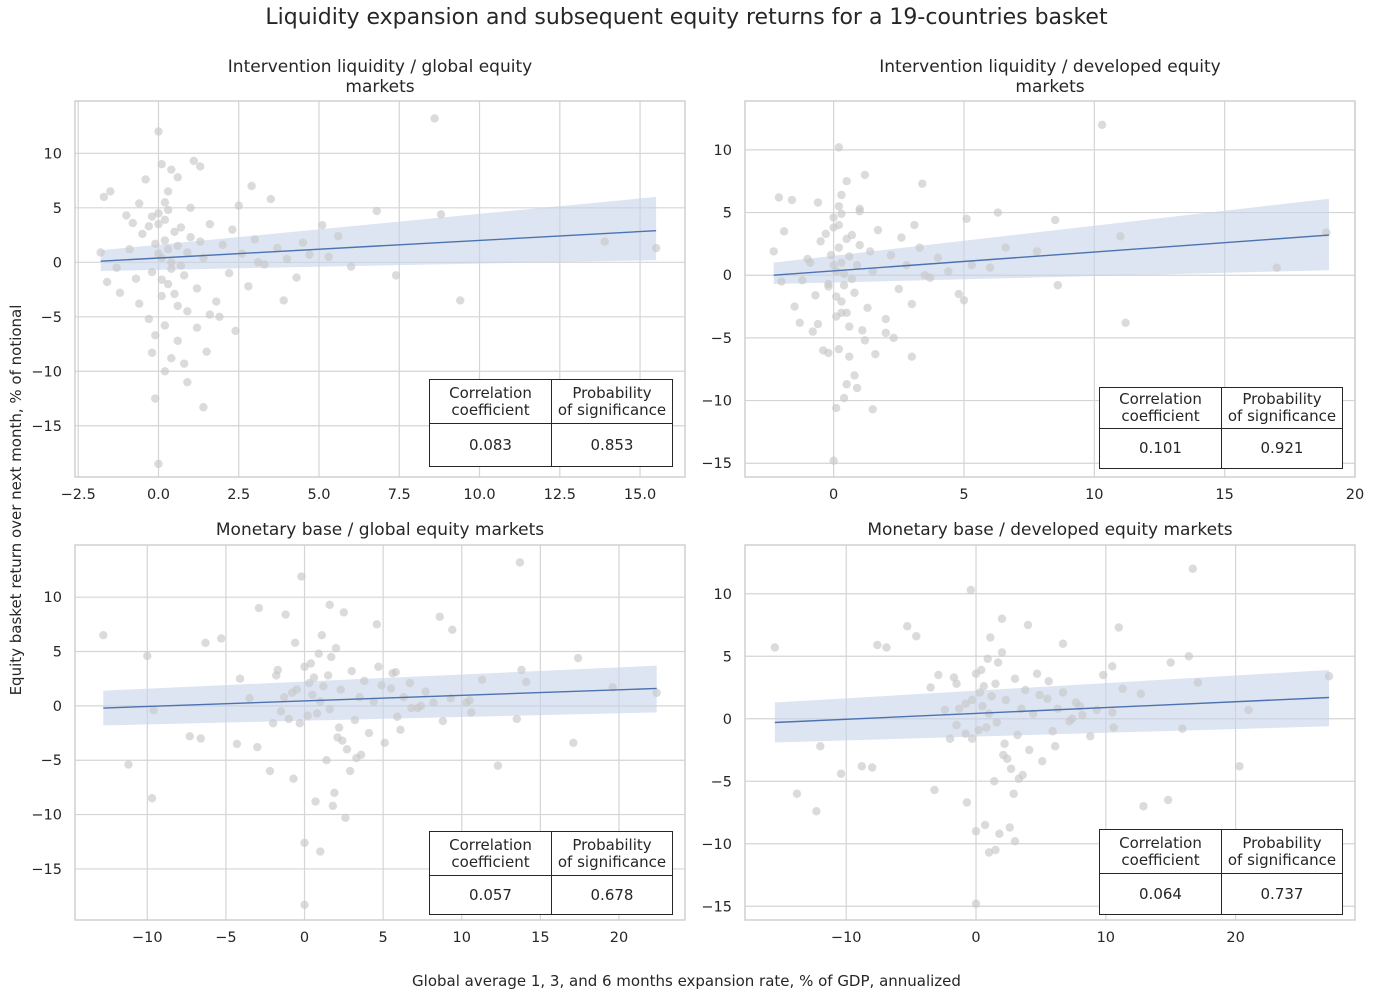 Image resolution: width=1373 pixels, height=1000 pixels. What do you see at coordinates (380, 530) in the screenshot?
I see `subplot-title-3-line-1: Monetary base / global equity markets` at bounding box center [380, 530].